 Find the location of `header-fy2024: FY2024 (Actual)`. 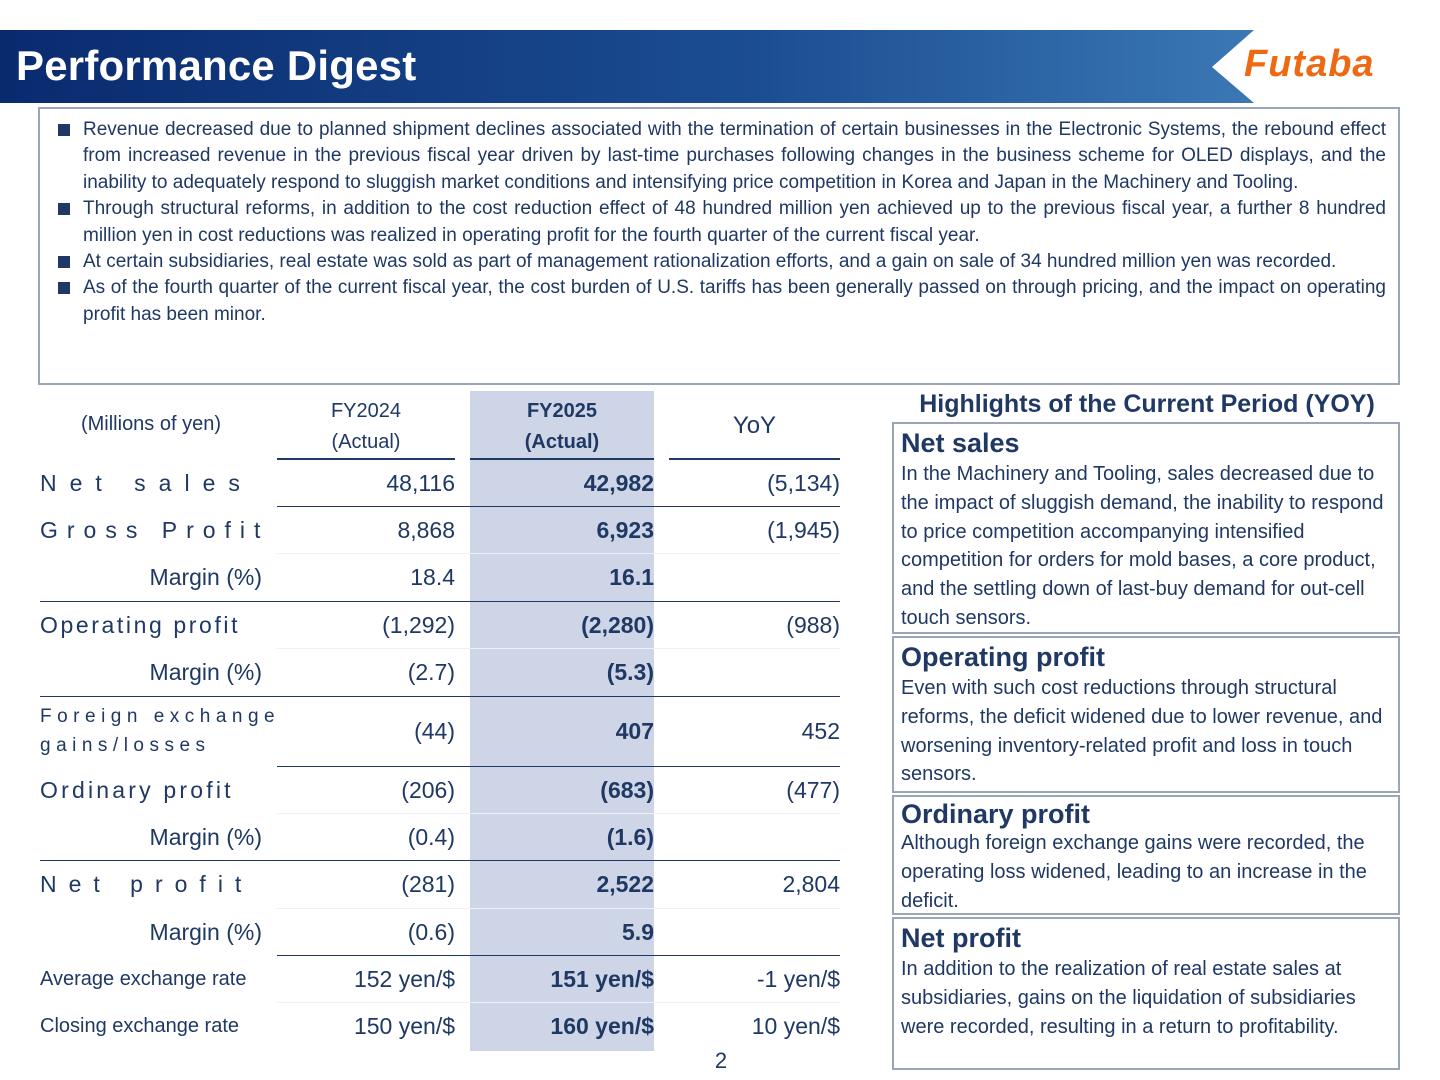

header-fy2024: FY2024 (Actual) is located at coordinates (366, 427).